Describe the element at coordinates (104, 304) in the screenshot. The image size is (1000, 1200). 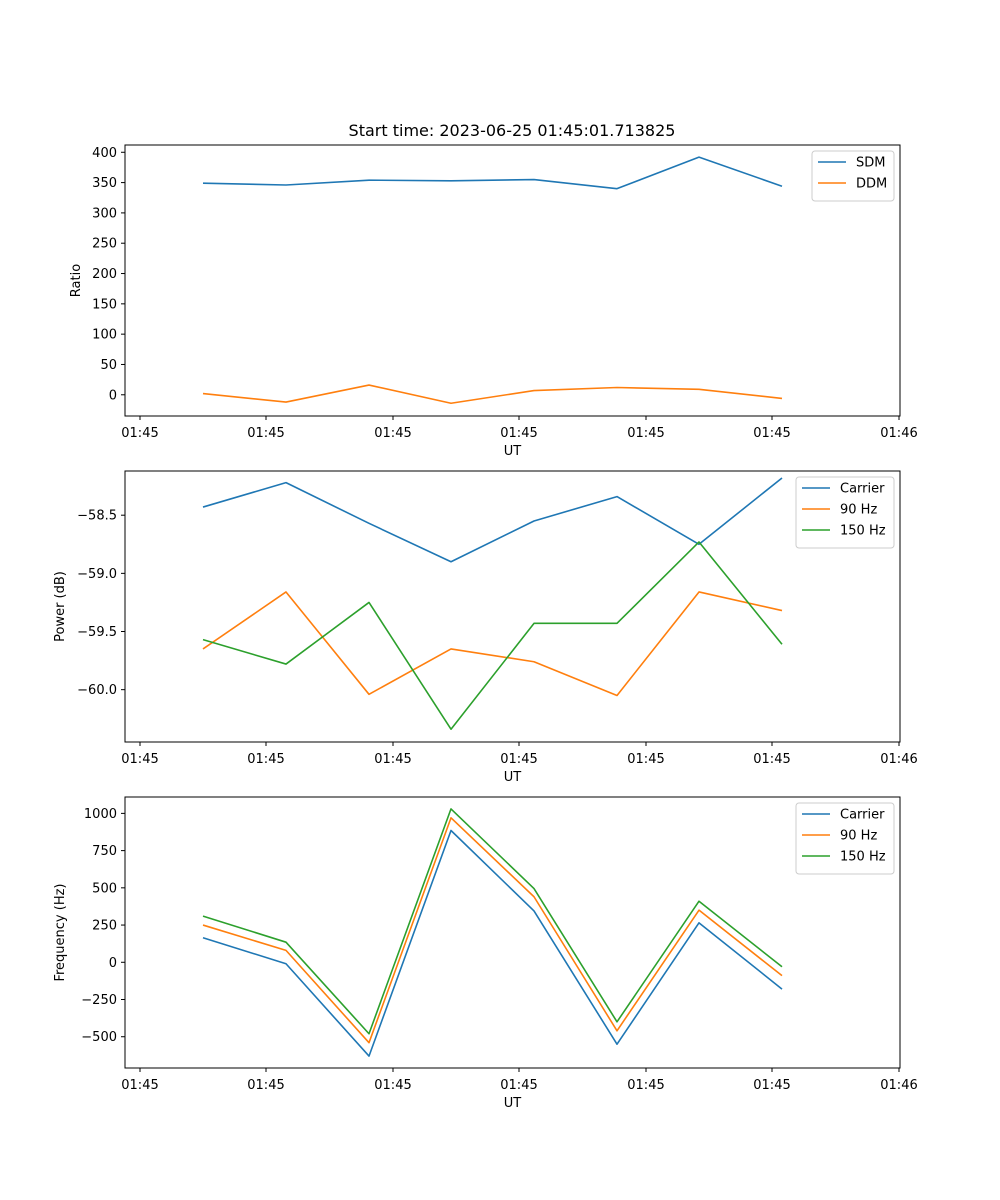
I see `y-tick-label: 150` at that location.